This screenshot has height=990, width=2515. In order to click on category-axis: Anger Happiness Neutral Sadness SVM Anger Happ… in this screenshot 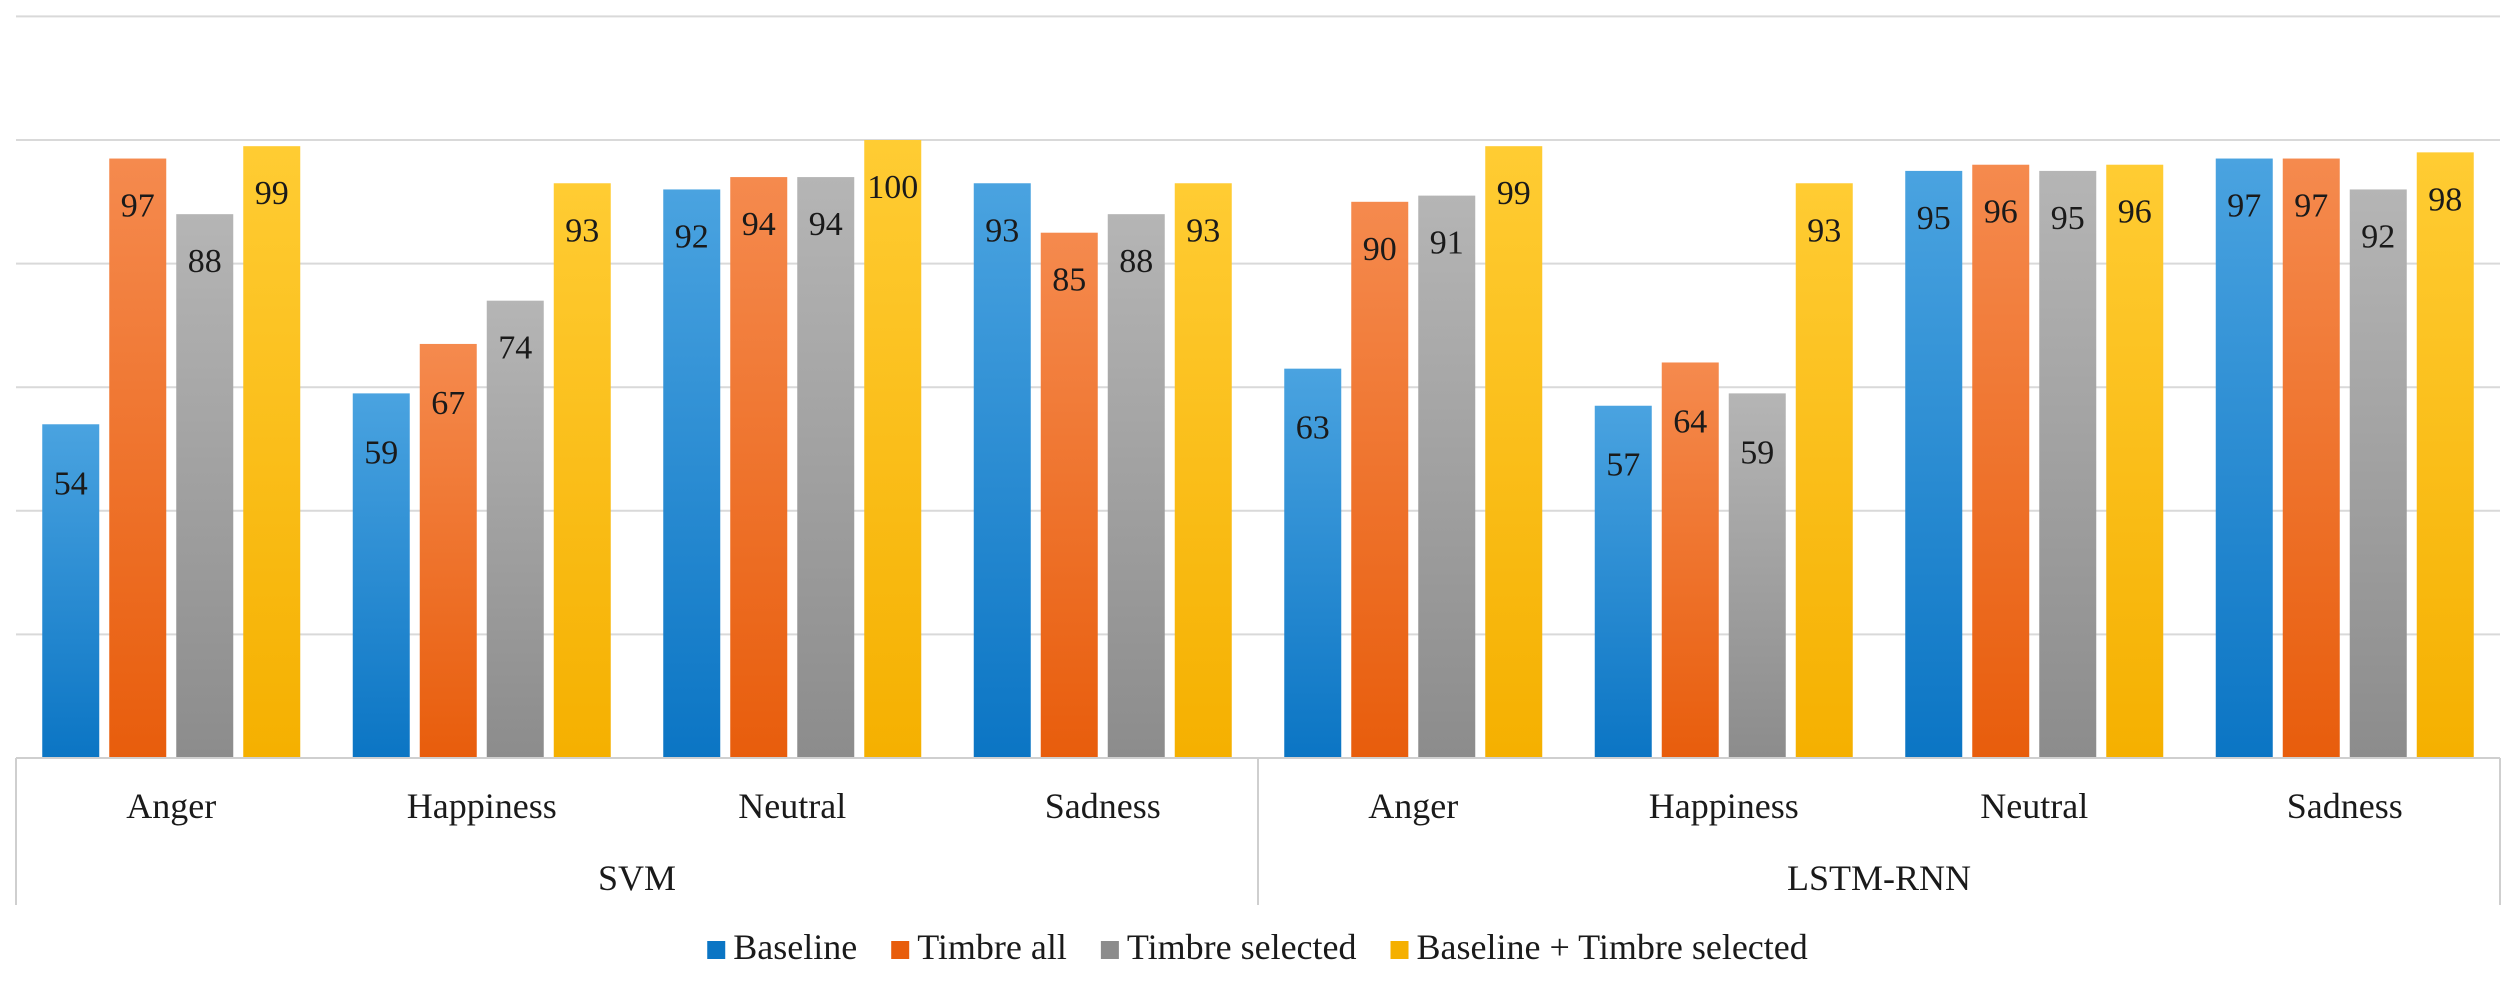, I will do `click(1258, 831)`.